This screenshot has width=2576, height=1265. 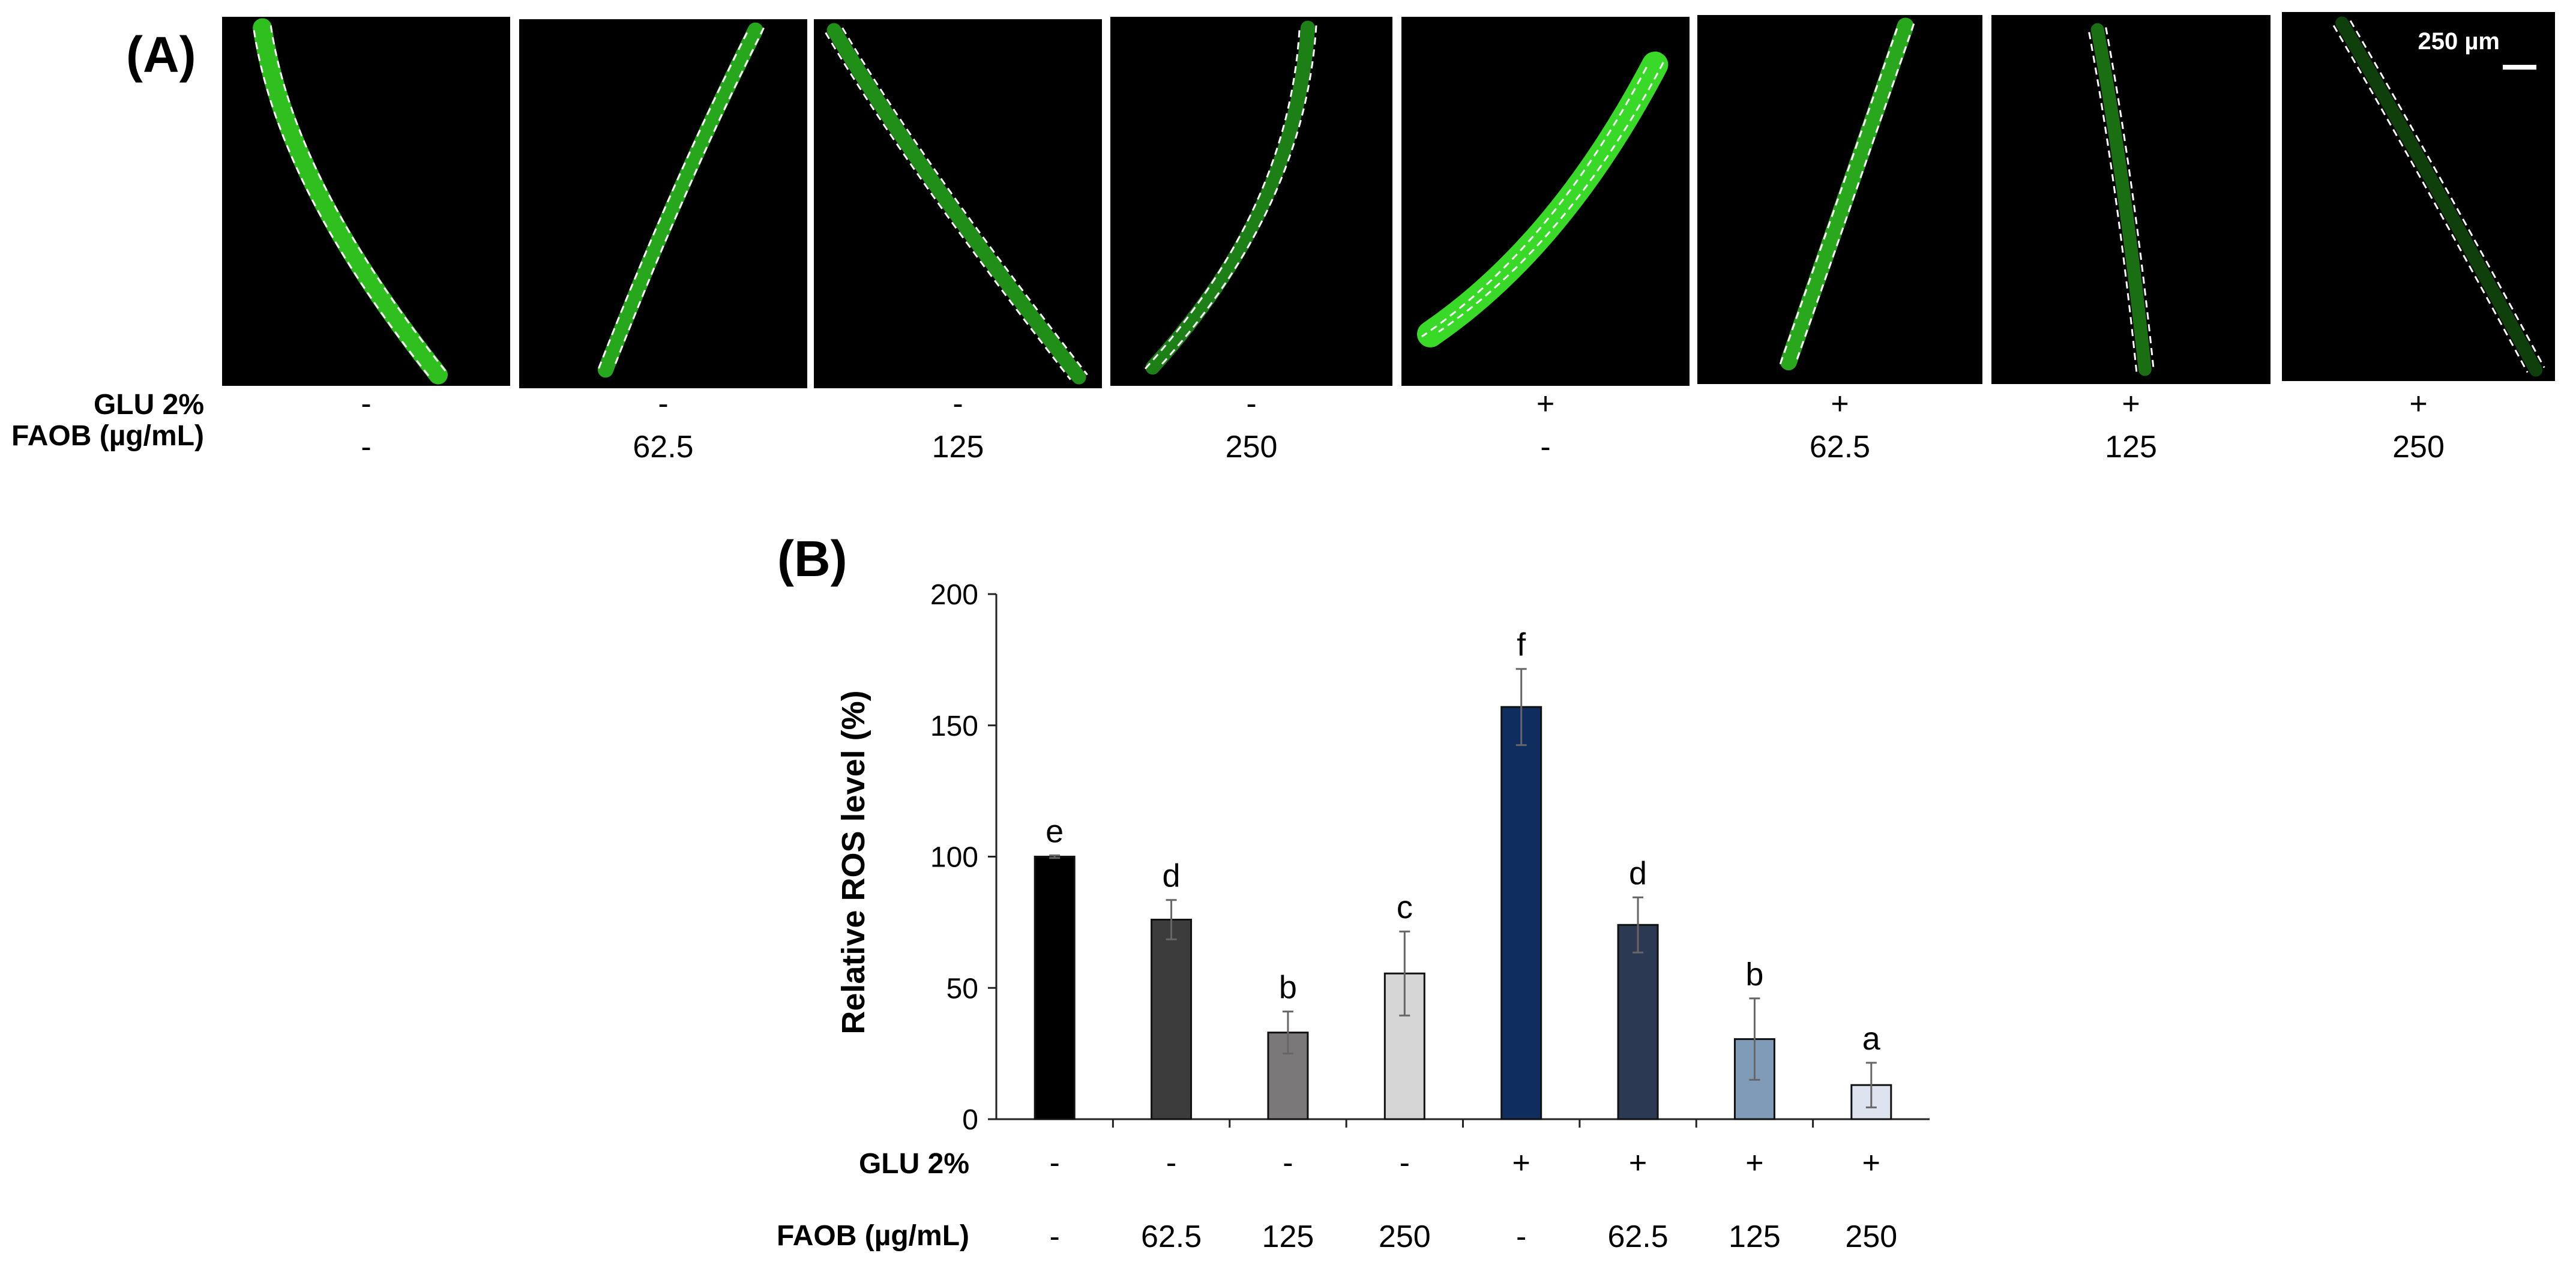 What do you see at coordinates (914, 1164) in the screenshot?
I see `chart-glu-row-label: GLU 2%` at bounding box center [914, 1164].